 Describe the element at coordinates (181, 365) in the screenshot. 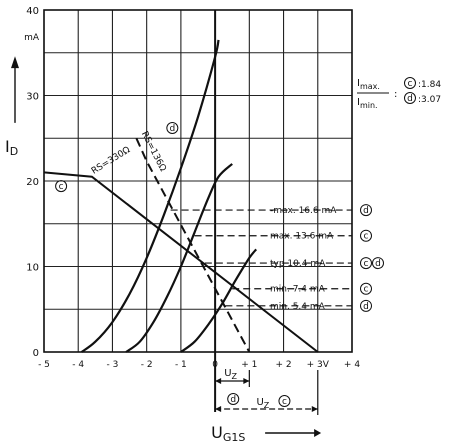

I see `x-tick-label: - 1` at that location.